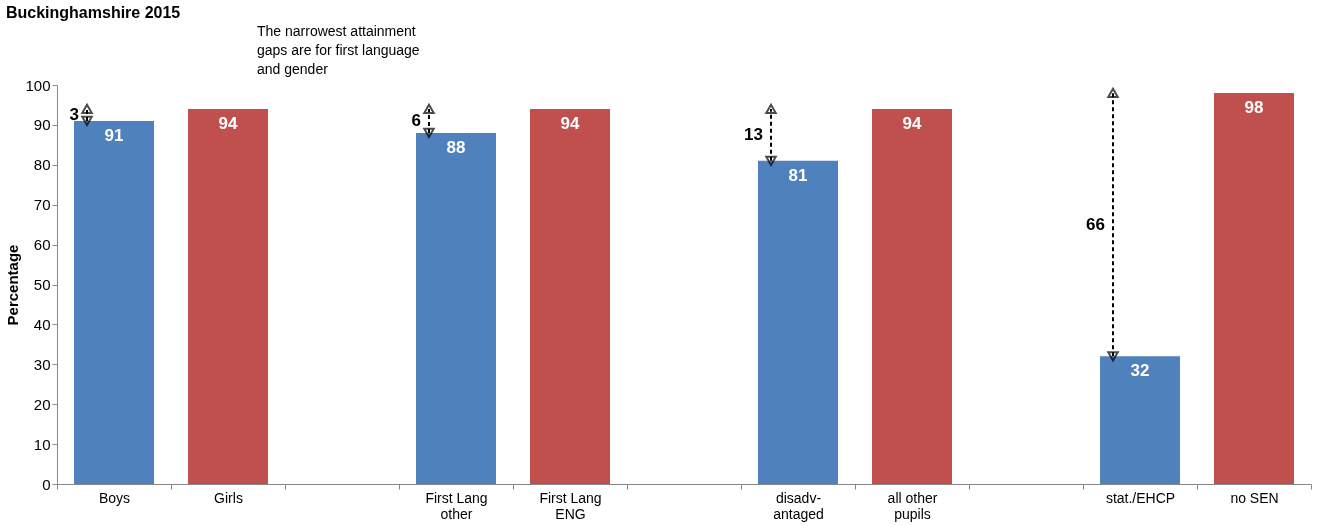 This screenshot has width=1317, height=526. Describe the element at coordinates (42, 404) in the screenshot. I see `y-tick-label: 20` at that location.